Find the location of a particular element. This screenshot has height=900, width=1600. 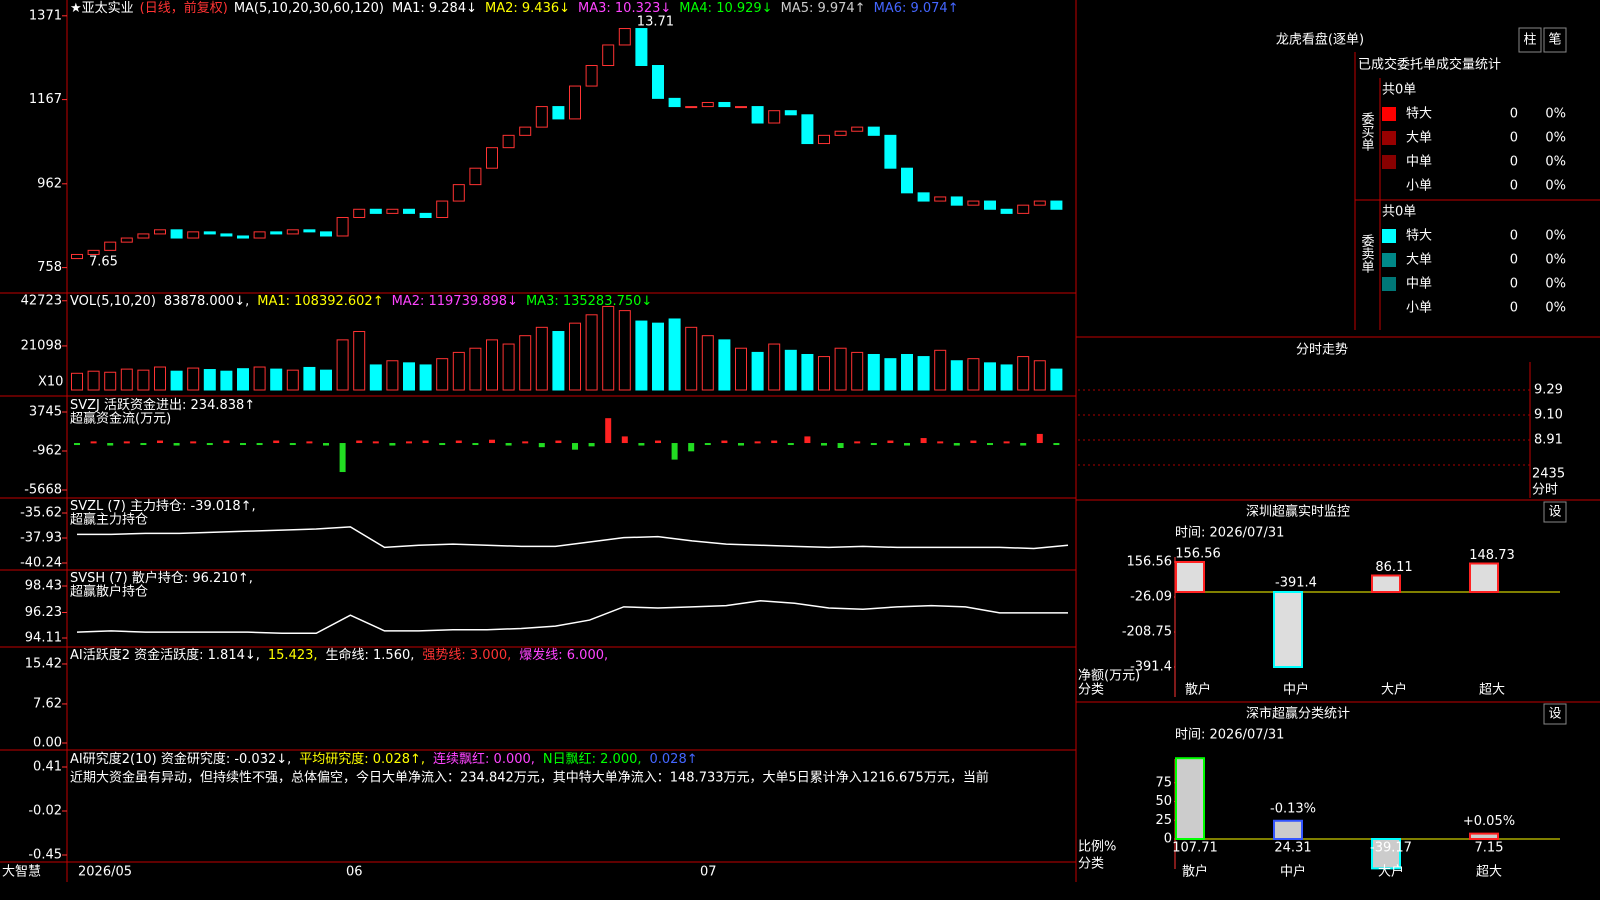

row-name: 特大 is located at coordinates (1419, 236).